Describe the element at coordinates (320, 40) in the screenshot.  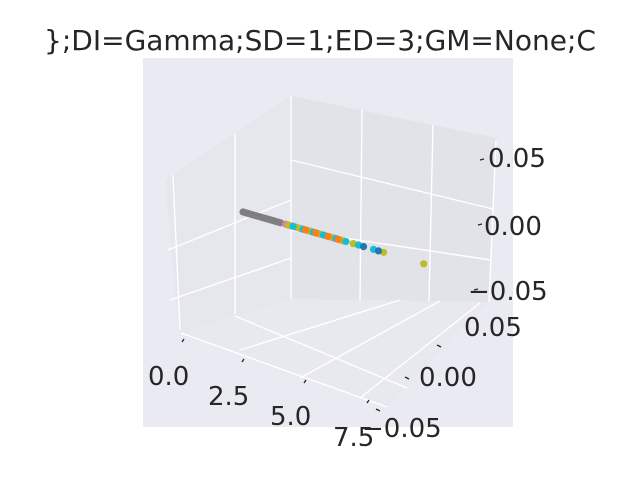
I see `chart-title: };DI=Gamma;SD=1;ED=3;GM=None;C` at that location.